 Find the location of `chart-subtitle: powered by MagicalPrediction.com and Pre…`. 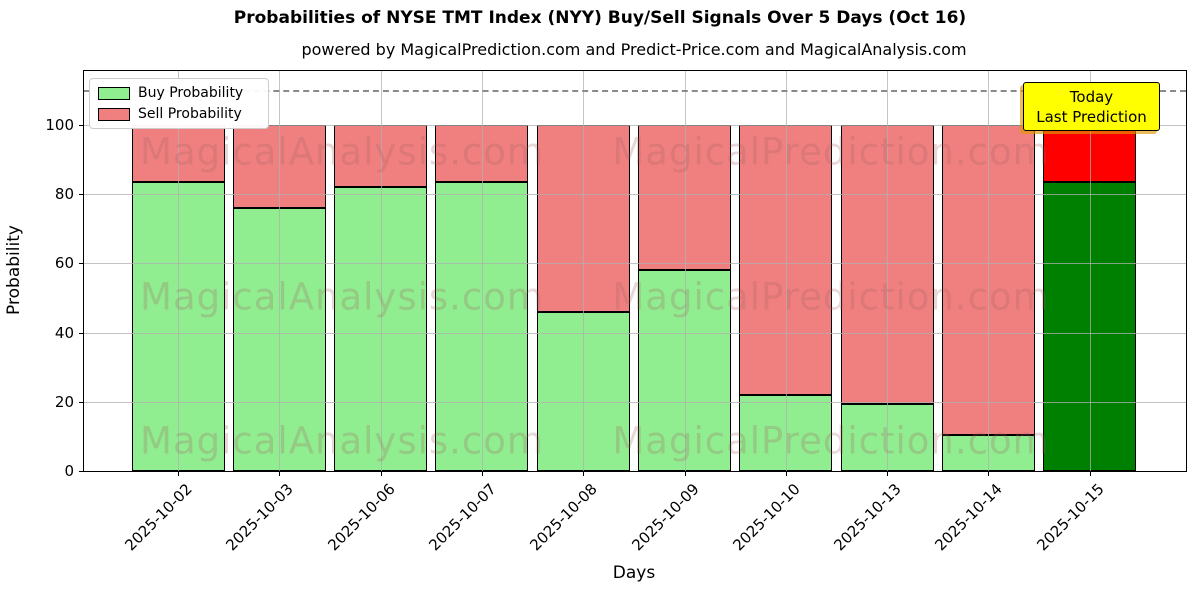

chart-subtitle: powered by MagicalPrediction.com and Pre… is located at coordinates (634, 49).